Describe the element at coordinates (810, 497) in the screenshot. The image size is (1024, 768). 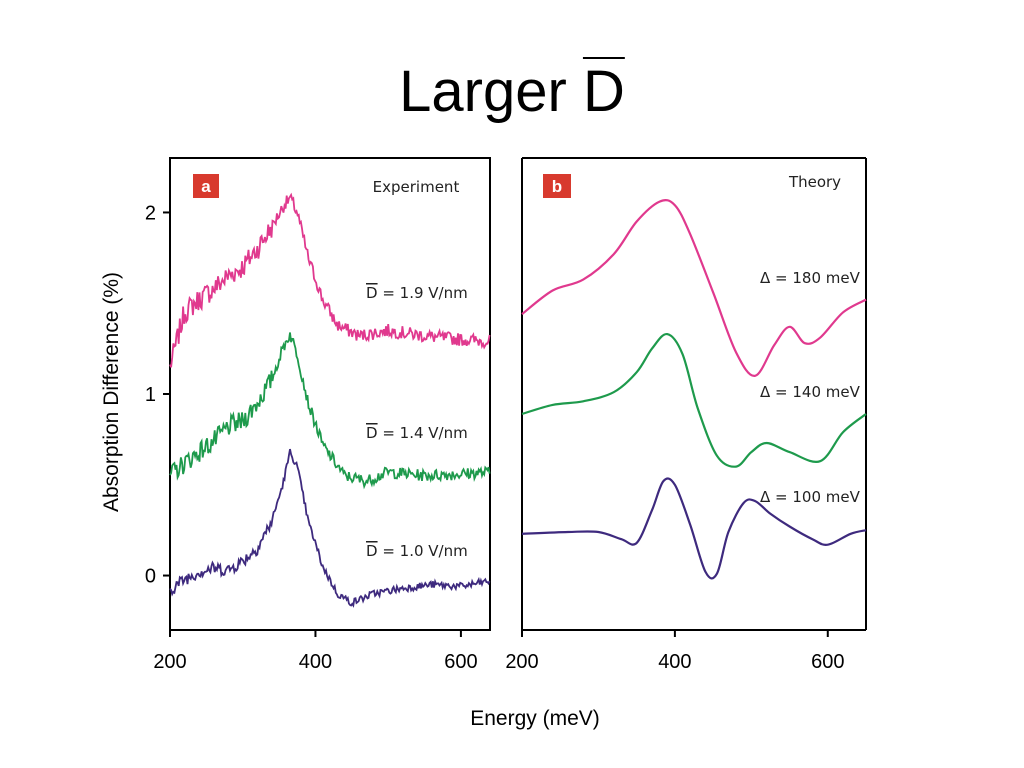
I see `theory-series-label: Δ = 100 meV` at that location.